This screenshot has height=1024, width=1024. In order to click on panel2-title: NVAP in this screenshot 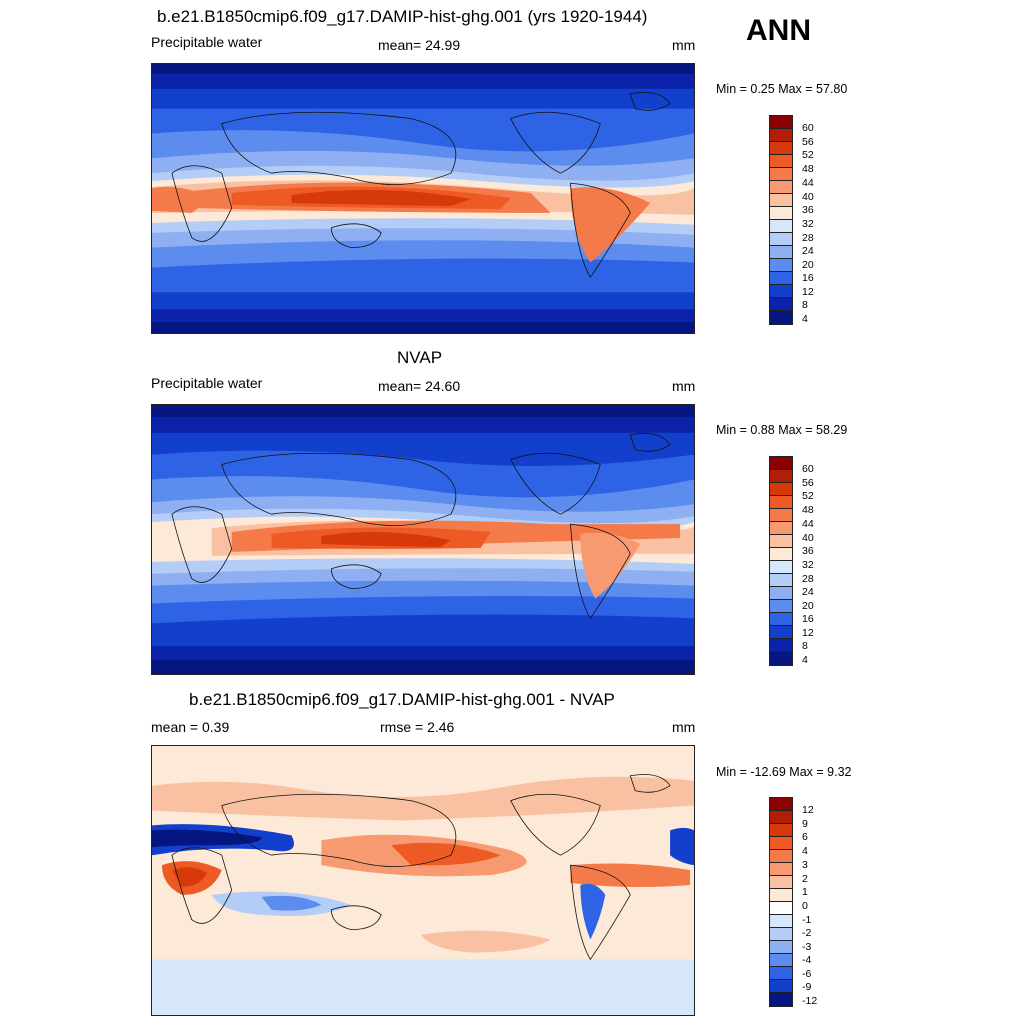, I will do `click(420, 357)`.